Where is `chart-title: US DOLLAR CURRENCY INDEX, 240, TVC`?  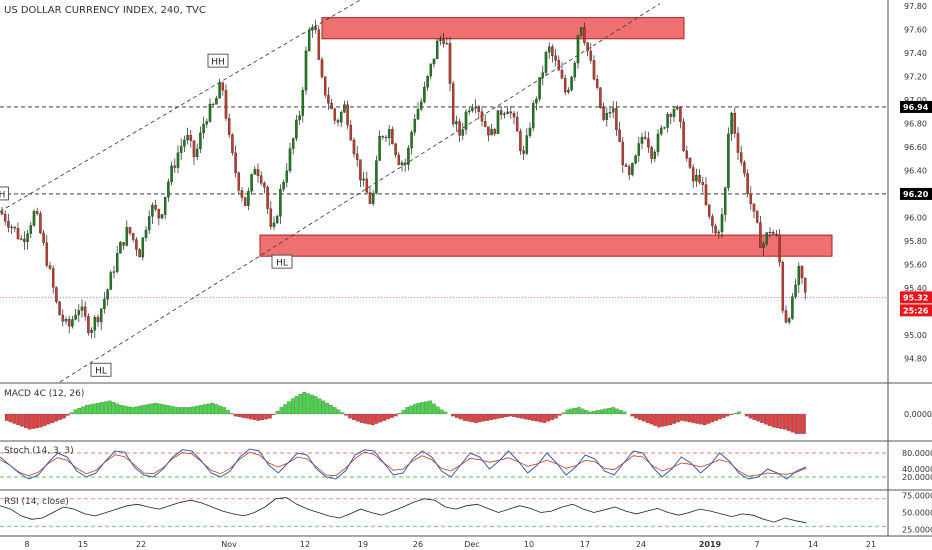 chart-title: US DOLLAR CURRENCY INDEX, 240, TVC is located at coordinates (105, 10).